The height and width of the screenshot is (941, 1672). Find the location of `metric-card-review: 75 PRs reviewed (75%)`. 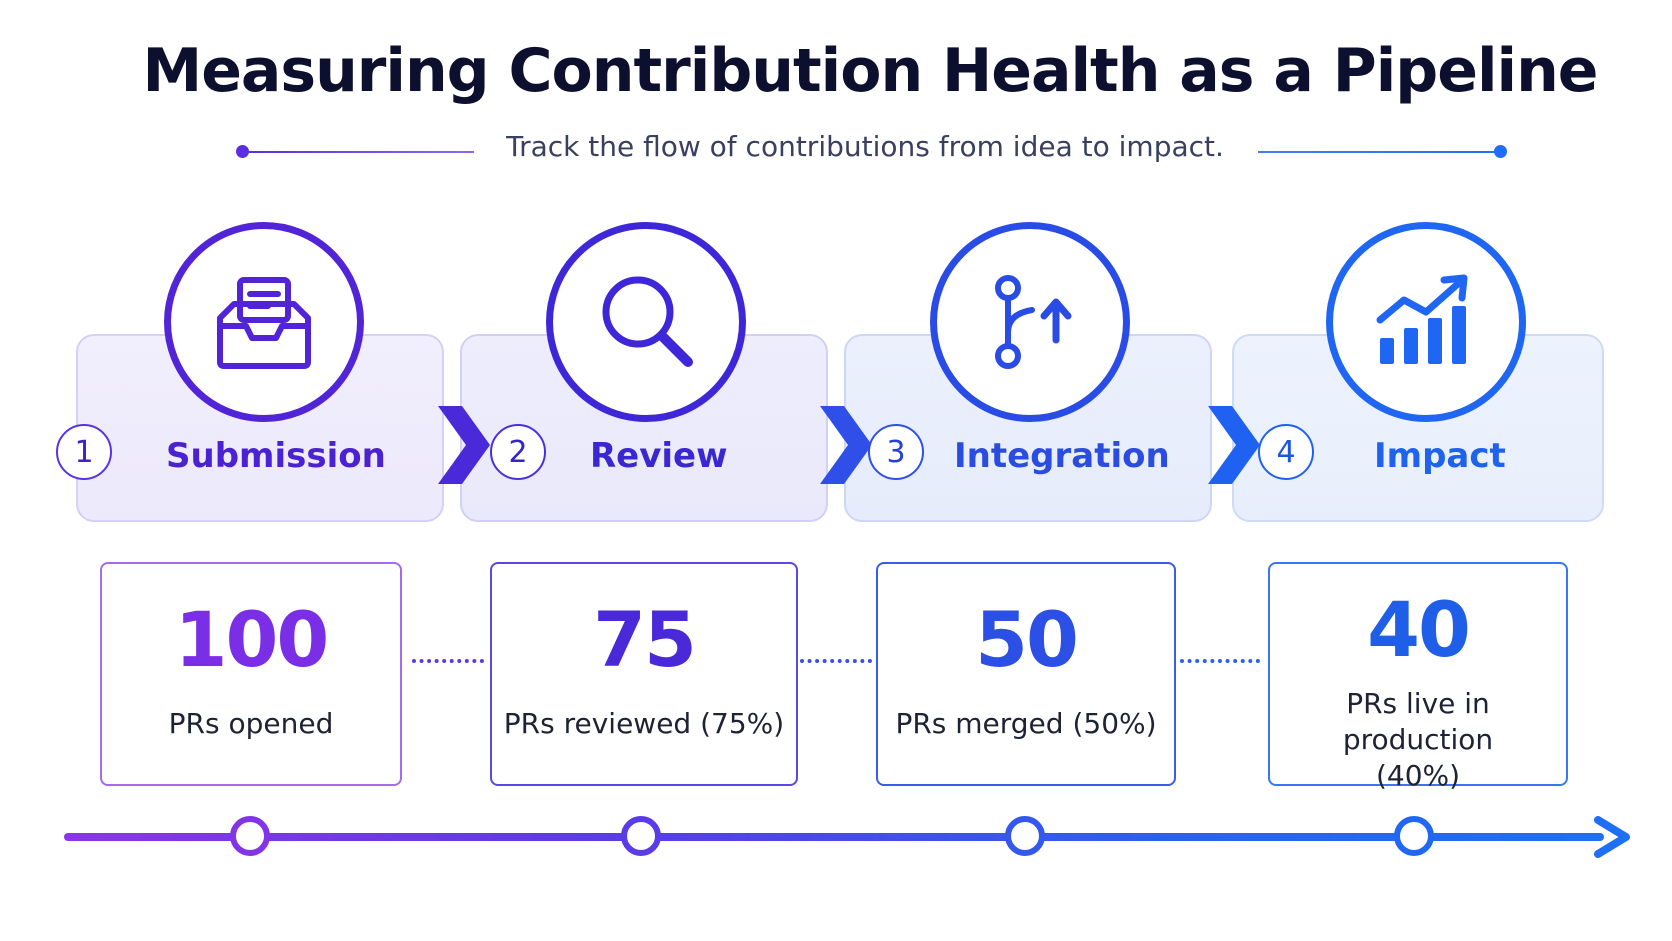

metric-card-review: 75 PRs reviewed (75%) is located at coordinates (644, 674).